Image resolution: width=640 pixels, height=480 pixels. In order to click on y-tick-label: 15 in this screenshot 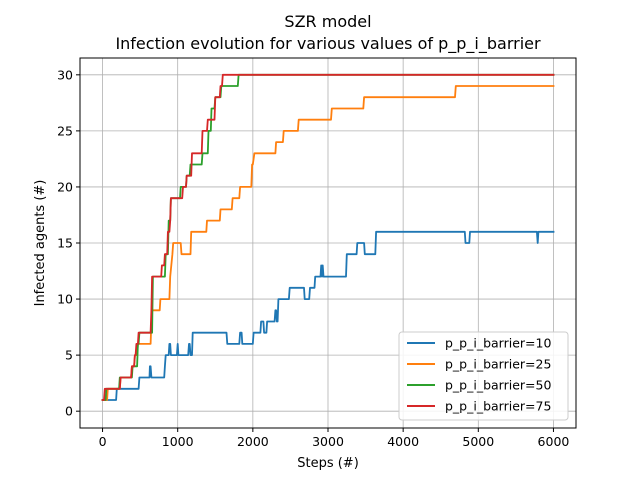, I will do `click(65, 243)`.